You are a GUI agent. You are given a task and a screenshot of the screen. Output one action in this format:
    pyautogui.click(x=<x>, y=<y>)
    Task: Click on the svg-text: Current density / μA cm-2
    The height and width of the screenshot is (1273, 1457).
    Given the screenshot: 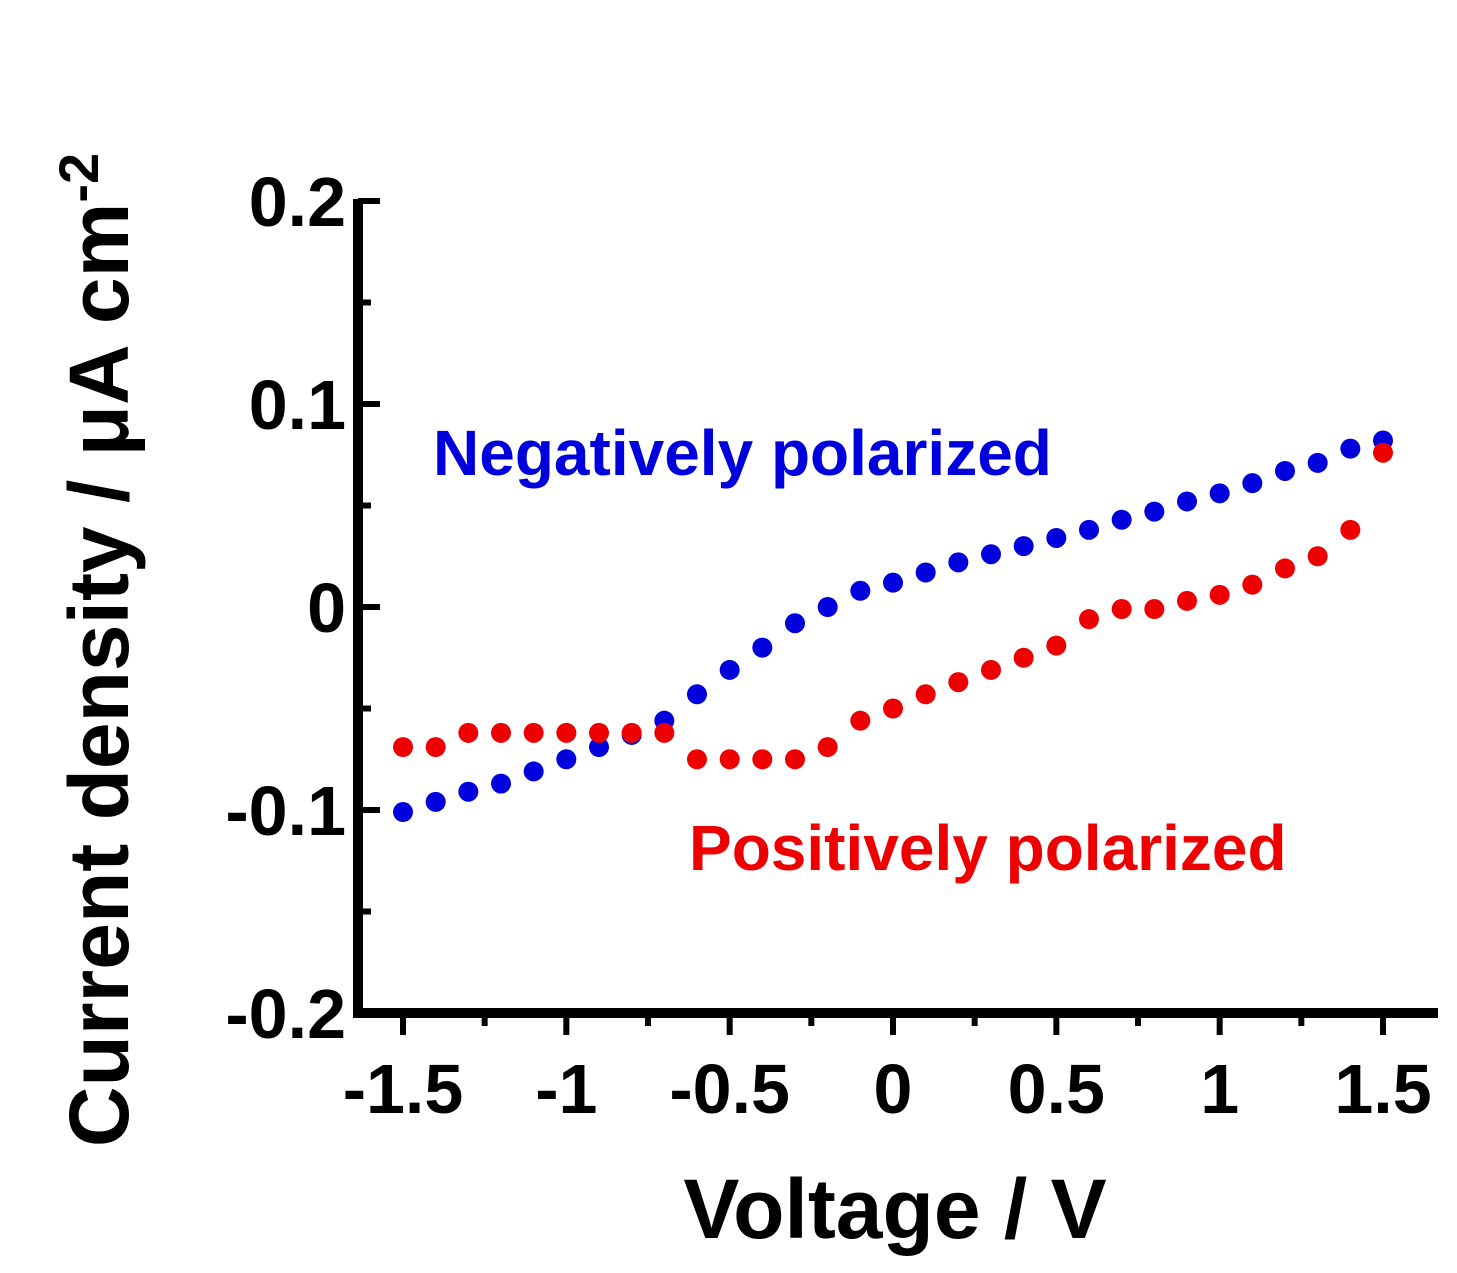 What is the action you would take?
    pyautogui.click(x=96, y=650)
    